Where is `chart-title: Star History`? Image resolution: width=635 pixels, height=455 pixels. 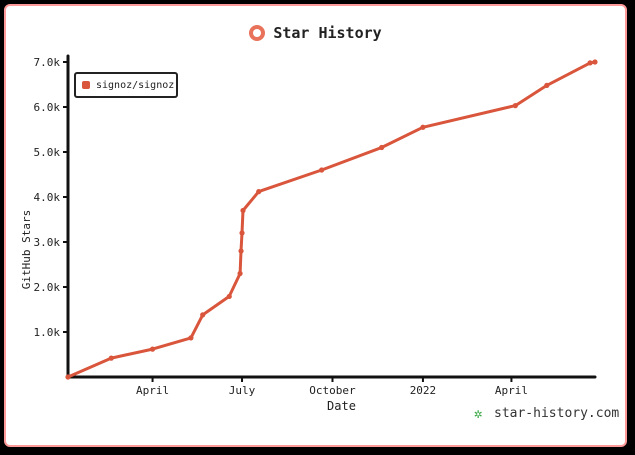 chart-title: Star History is located at coordinates (327, 33).